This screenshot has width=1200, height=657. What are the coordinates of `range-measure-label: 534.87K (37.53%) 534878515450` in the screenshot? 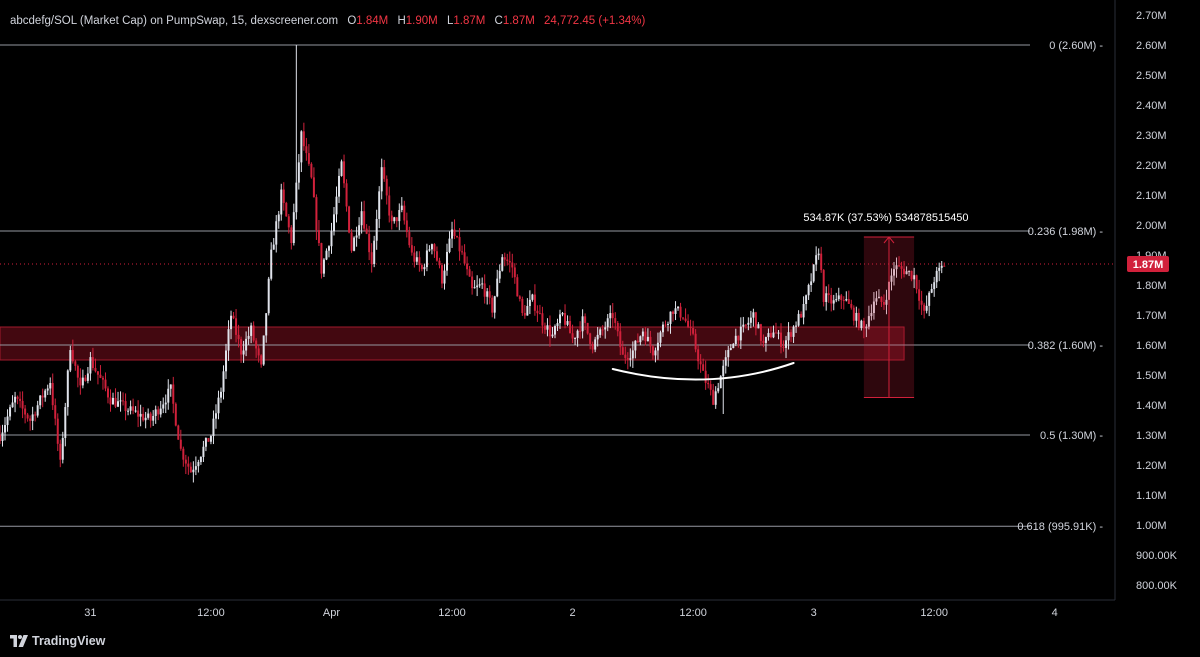 It's located at (885, 218).